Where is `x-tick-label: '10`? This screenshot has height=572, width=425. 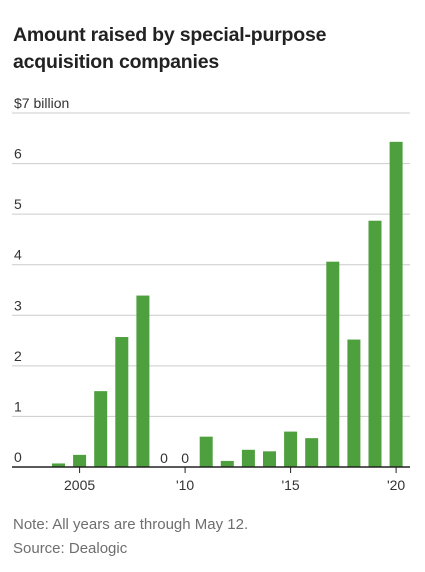
x-tick-label: '10 is located at coordinates (185, 485).